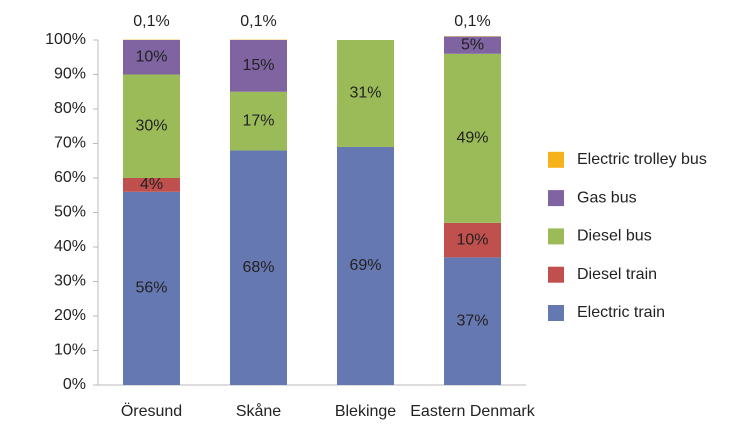  I want to click on data-label: 56%, so click(151, 288).